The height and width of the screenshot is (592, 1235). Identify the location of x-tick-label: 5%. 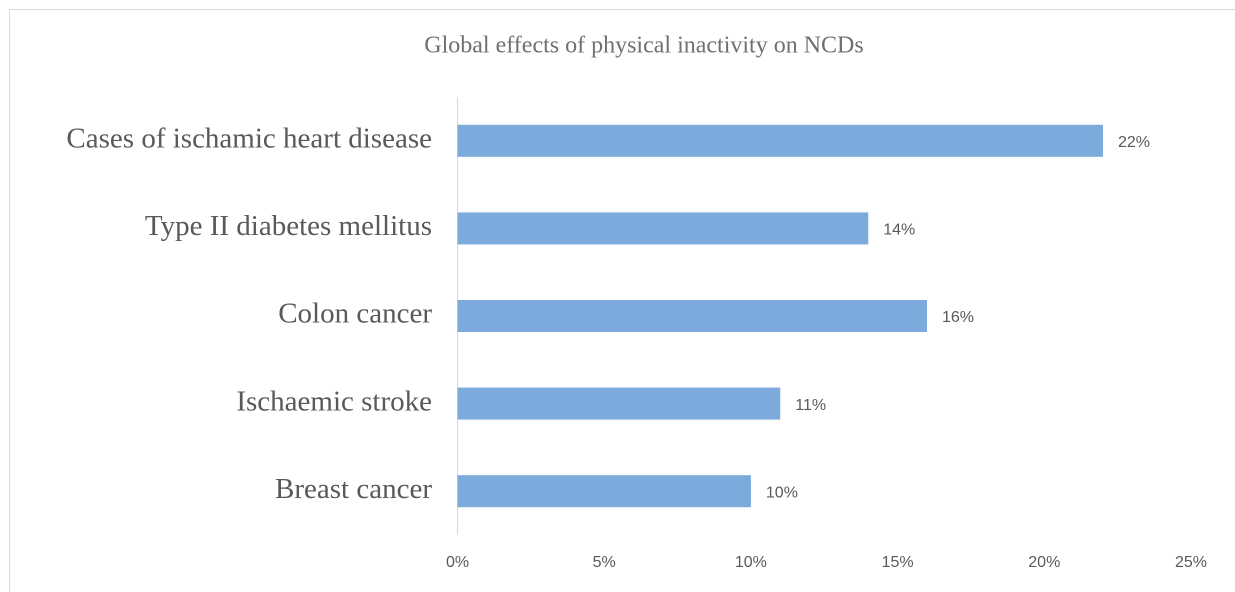
(604, 562).